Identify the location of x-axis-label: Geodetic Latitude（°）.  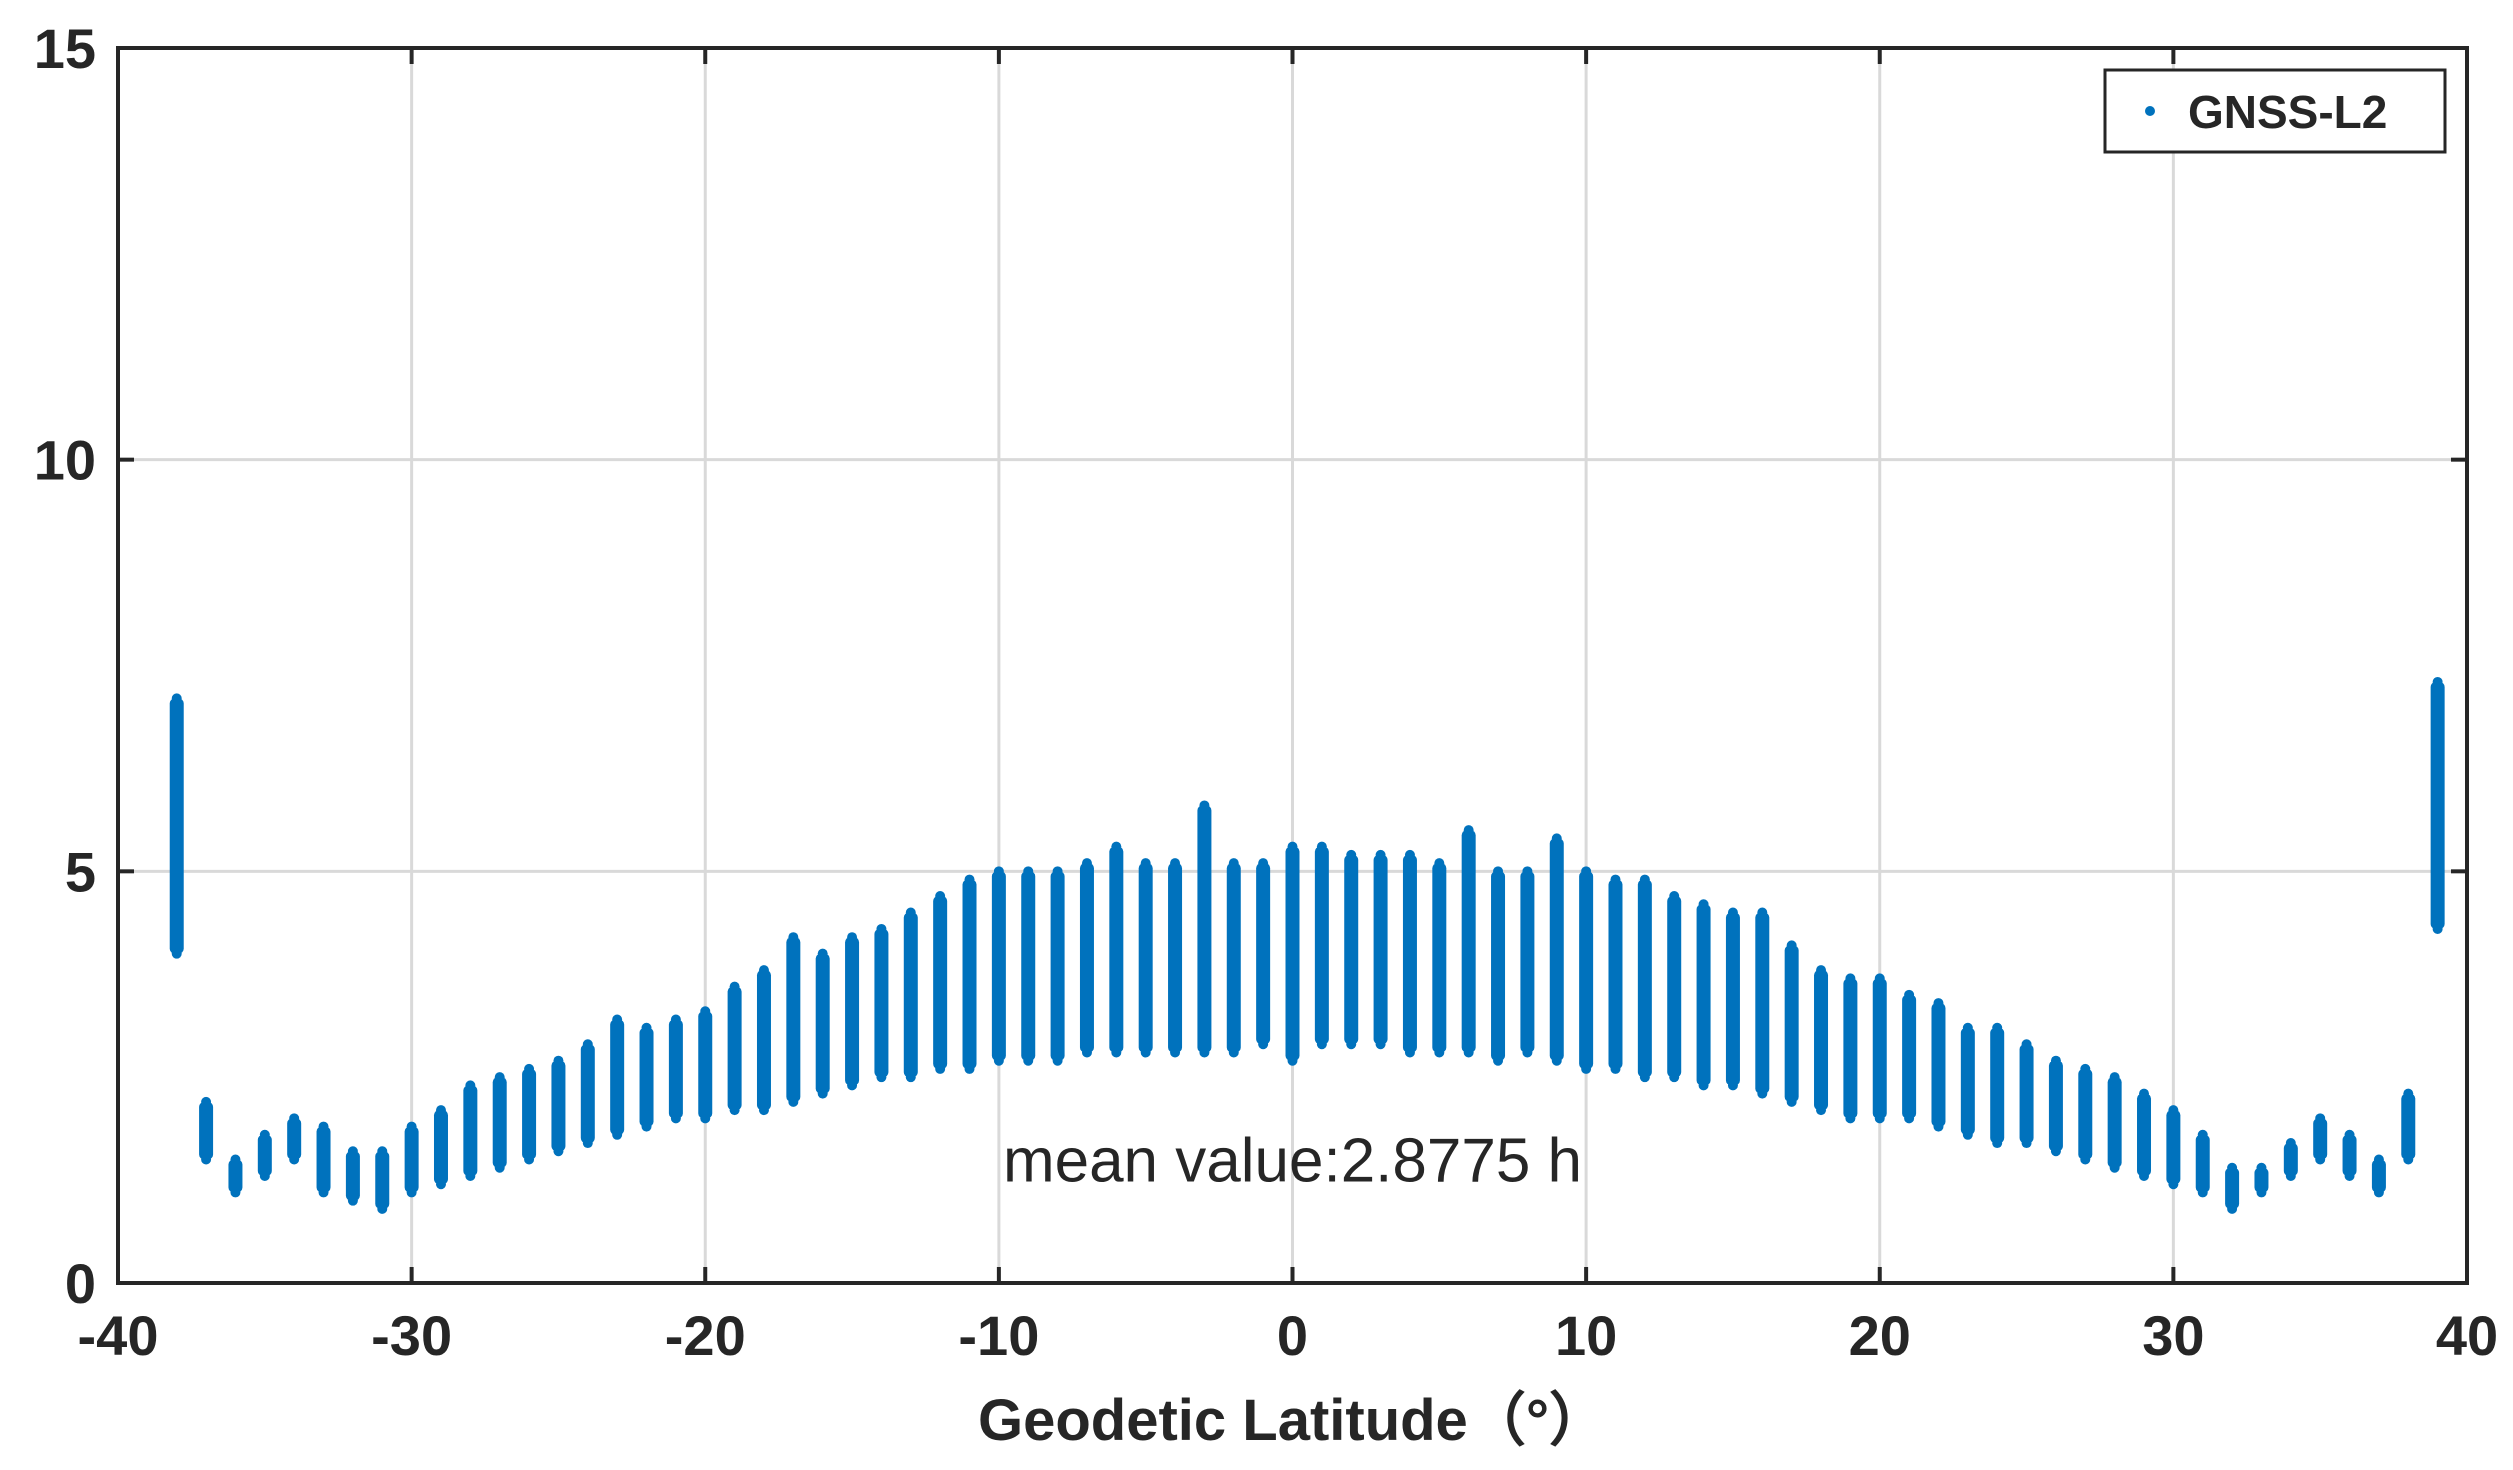
(1292, 1420).